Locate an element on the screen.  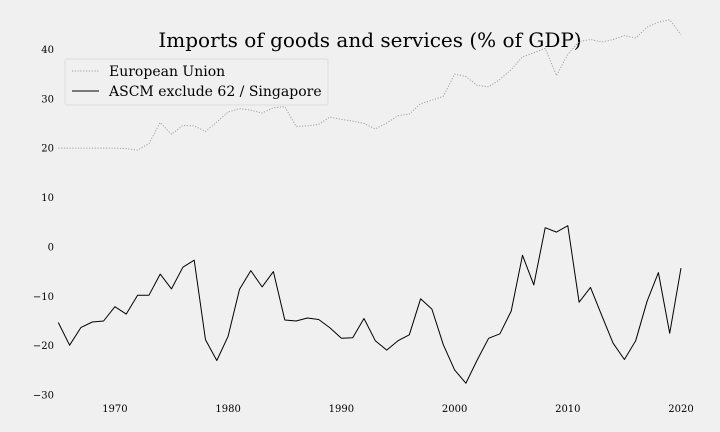
data-point-ascm-exclude-62-singapore-1981 is located at coordinates (239, 289).